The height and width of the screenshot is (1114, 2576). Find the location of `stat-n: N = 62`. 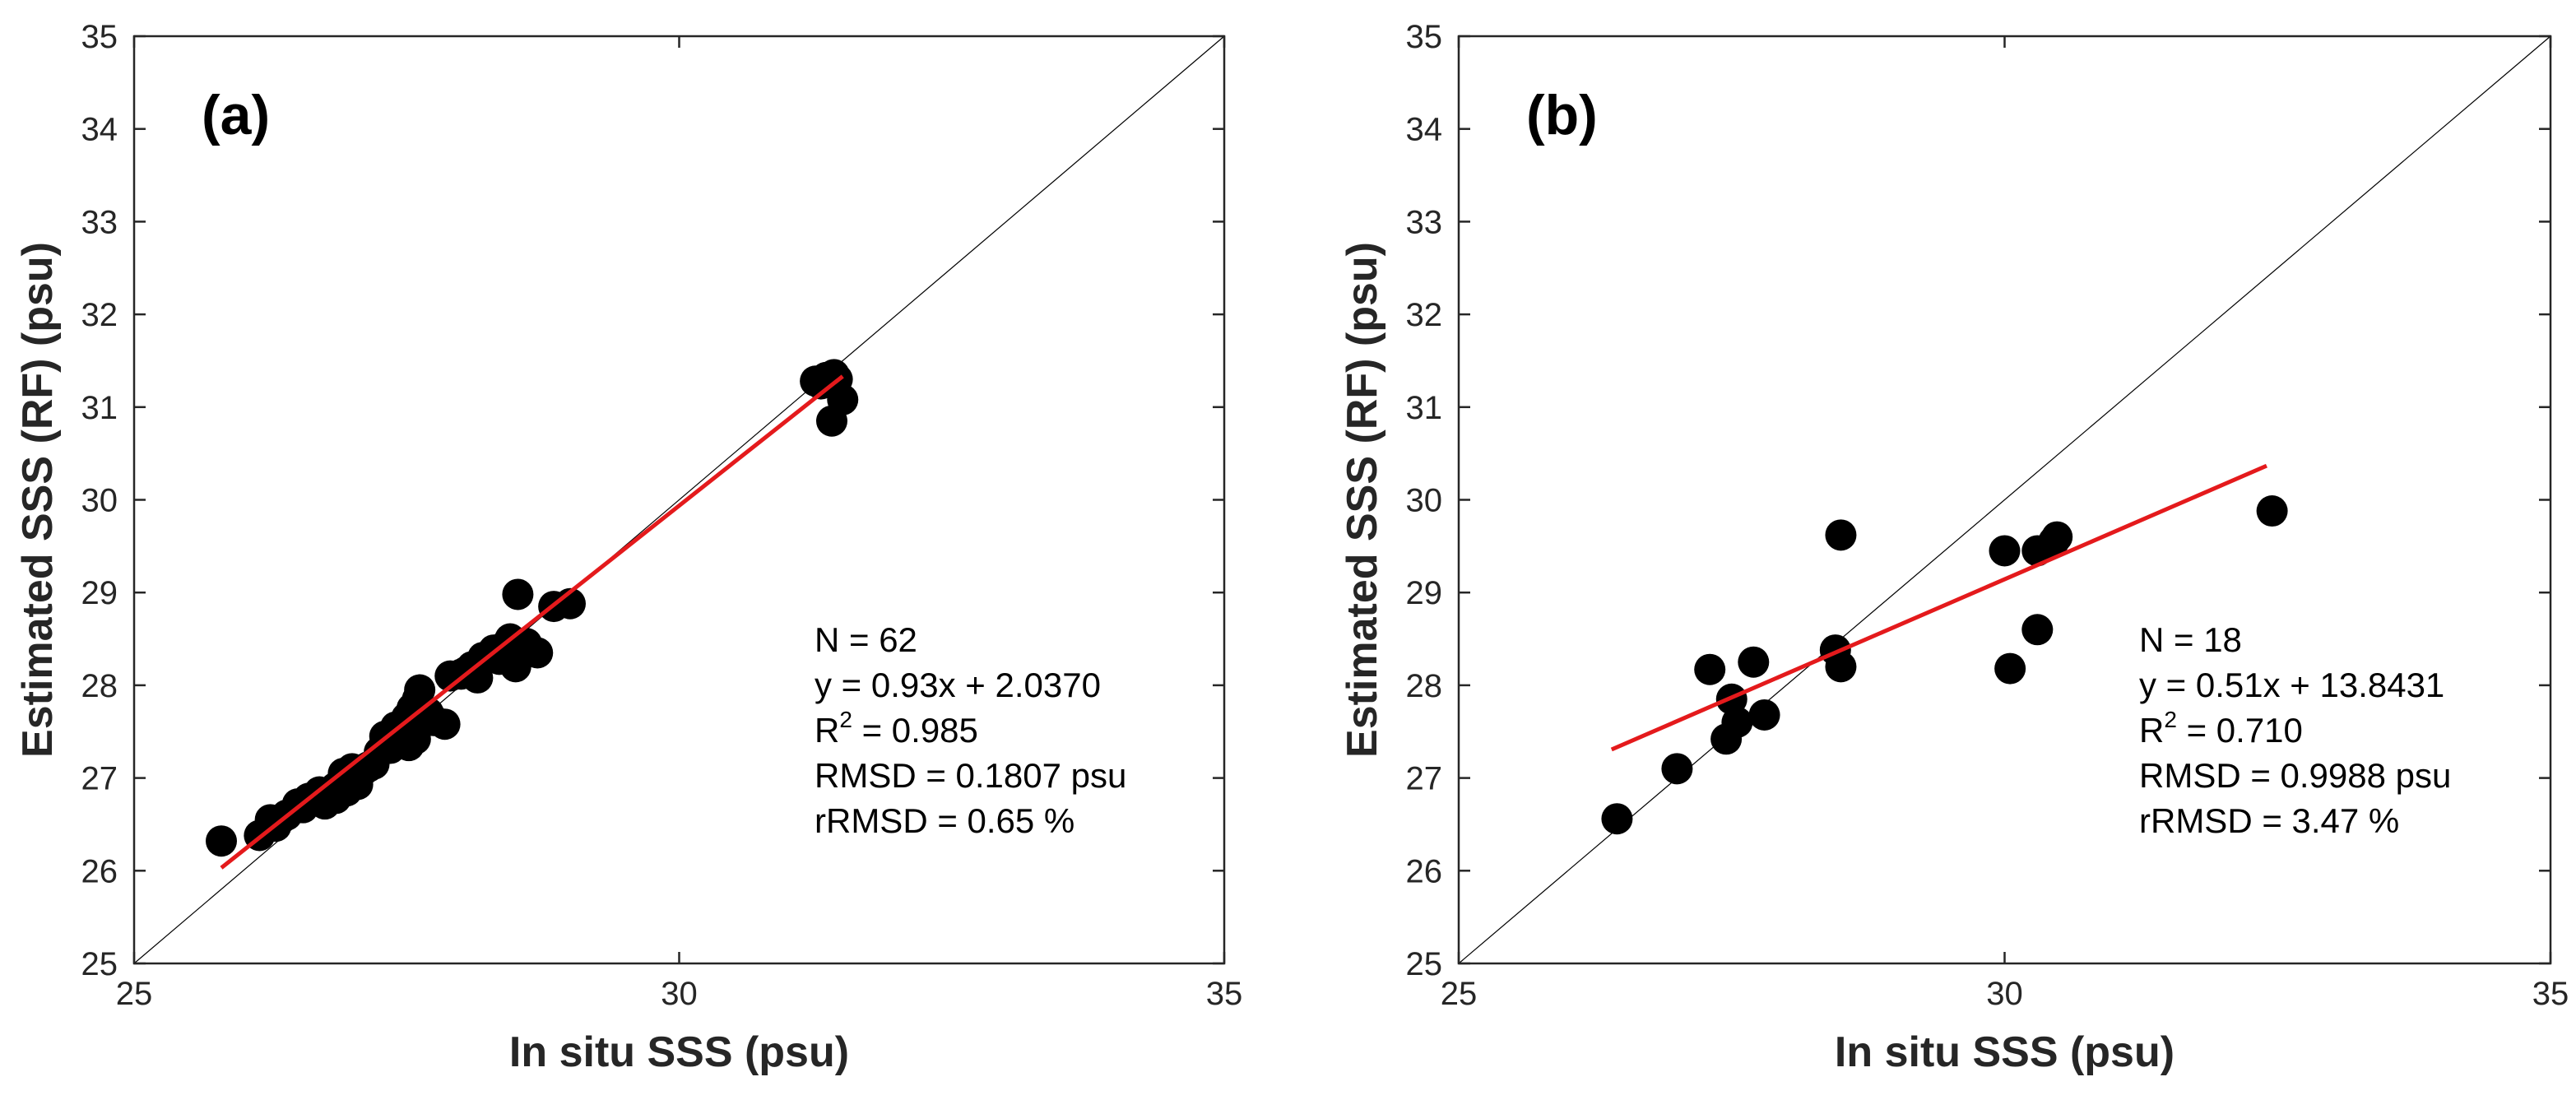

stat-n: N = 62 is located at coordinates (866, 639).